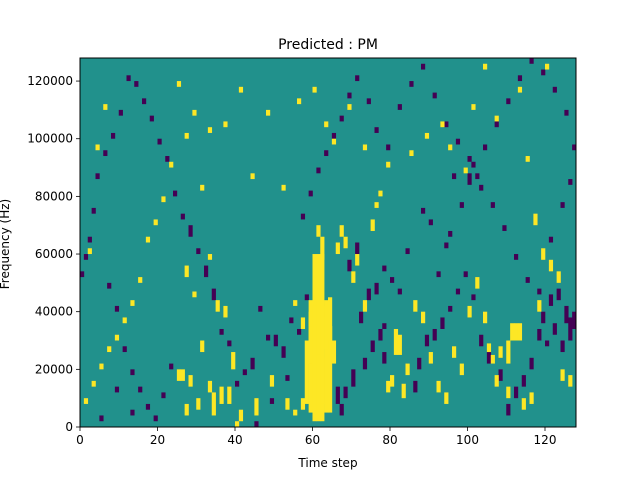 The height and width of the screenshot is (480, 640). I want to click on x-tick-label: 0, so click(80, 440).